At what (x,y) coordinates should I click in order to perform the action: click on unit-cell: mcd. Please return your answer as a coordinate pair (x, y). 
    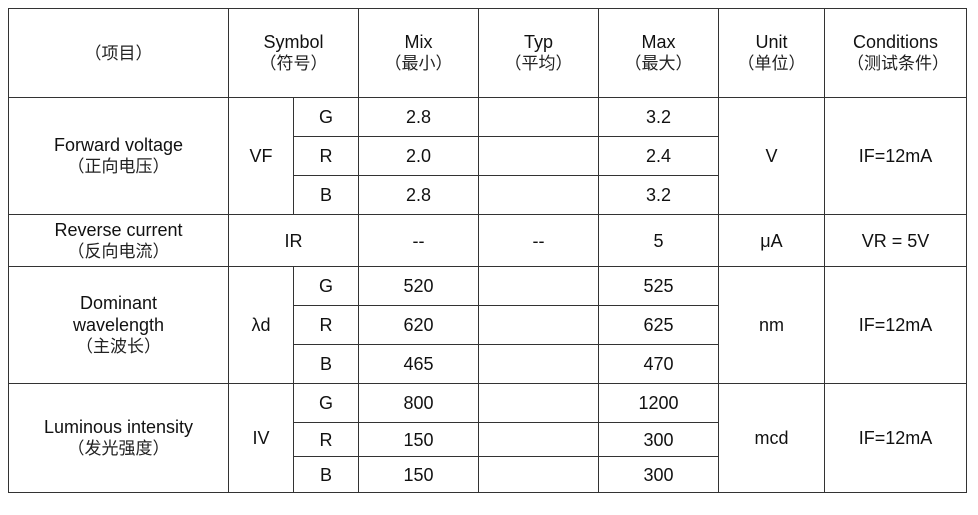
    Looking at the image, I should click on (771, 438).